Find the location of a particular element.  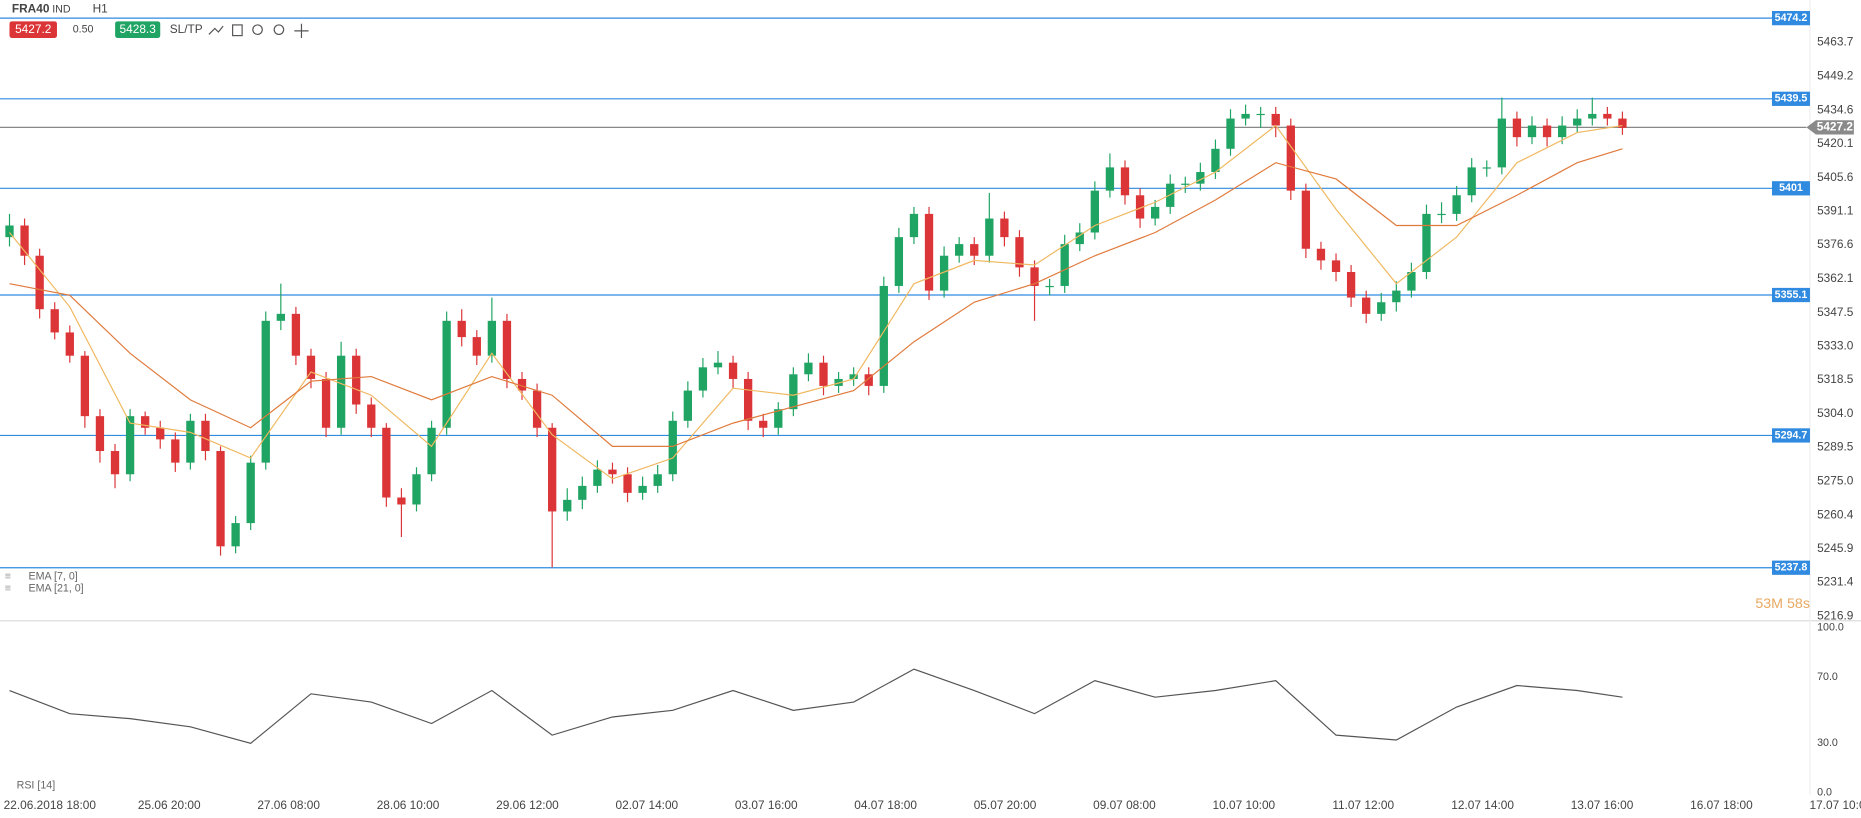

y-tick-label: 5275.0 is located at coordinates (1835, 480).